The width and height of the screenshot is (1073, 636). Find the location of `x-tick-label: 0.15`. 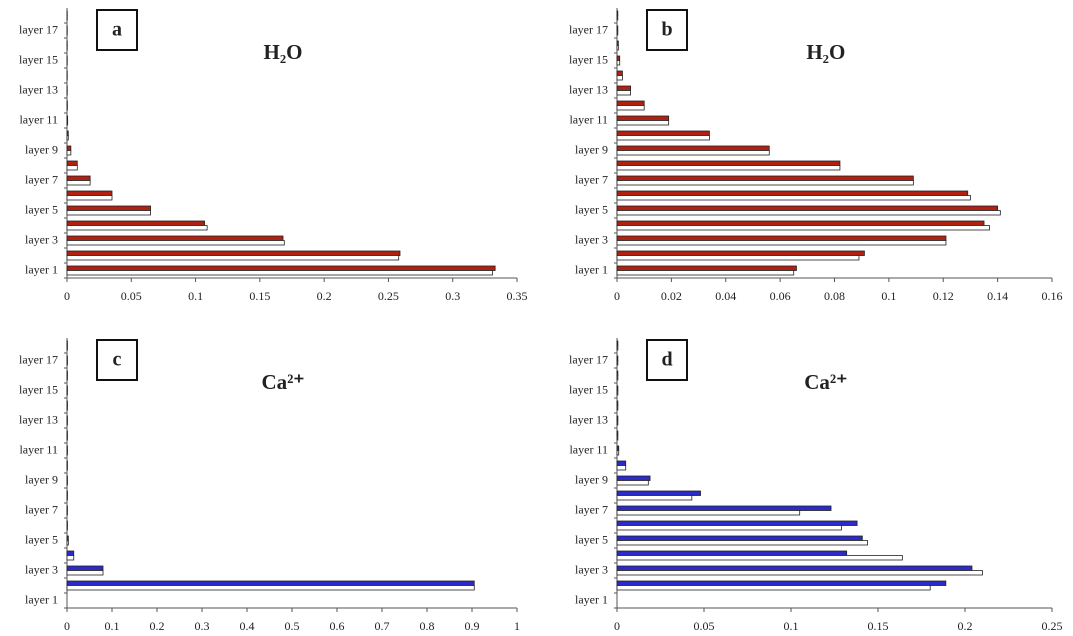

x-tick-label: 0.15 is located at coordinates (878, 626).